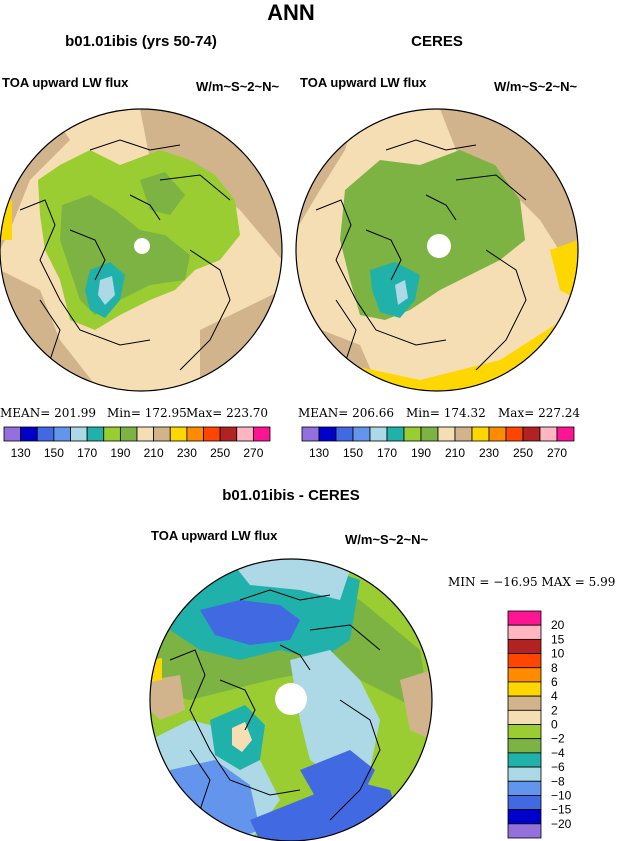  What do you see at coordinates (363, 82) in the screenshot?
I see `obs-variable-label: TOA upward LW flux` at bounding box center [363, 82].